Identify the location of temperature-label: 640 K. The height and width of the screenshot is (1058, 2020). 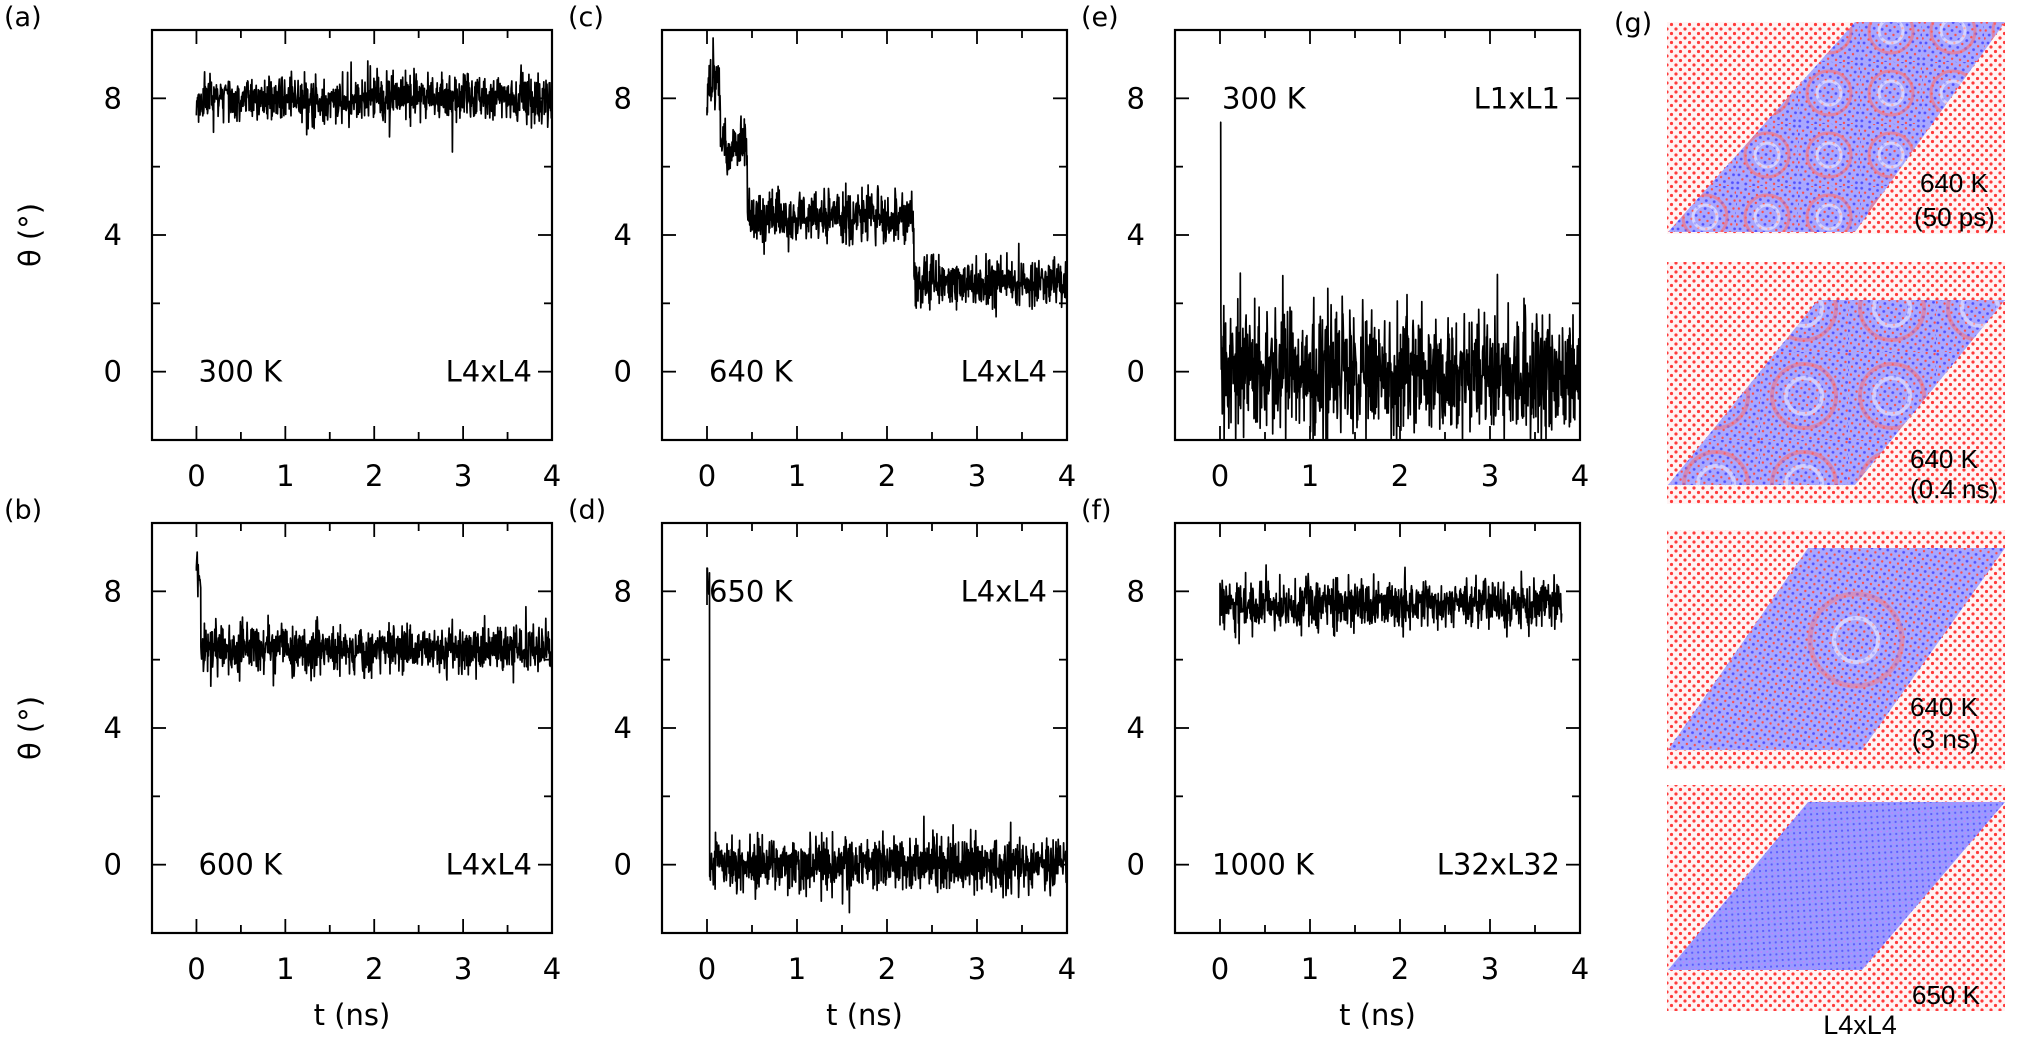
(751, 372).